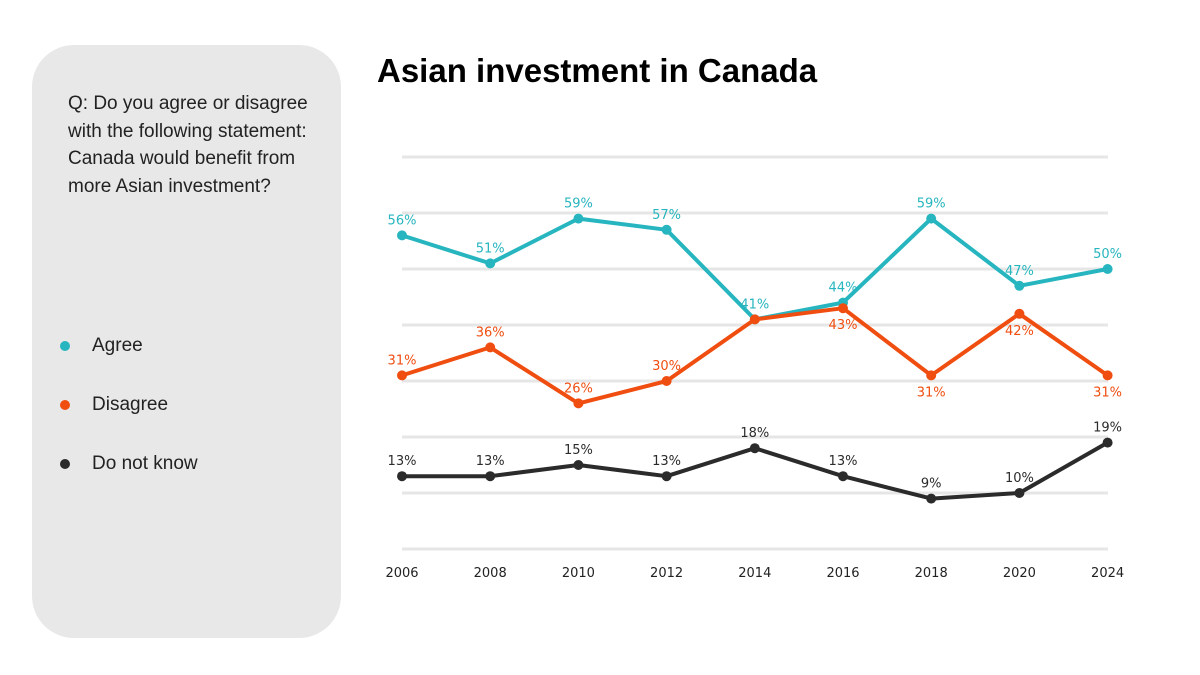  I want to click on legend-dot-do-not-know, so click(65, 464).